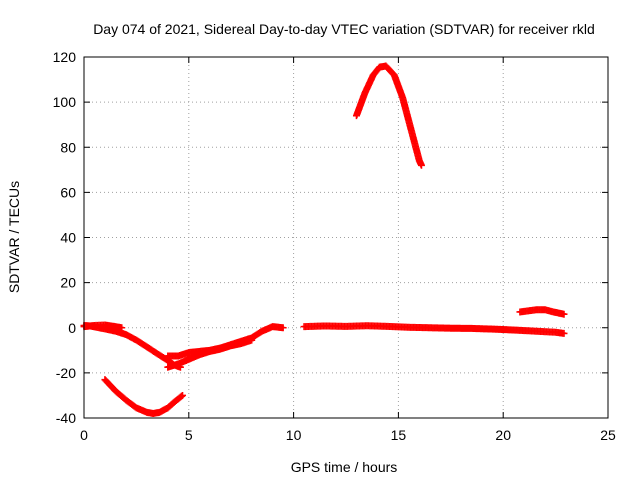 The width and height of the screenshot is (640, 480). I want to click on x-tick-label: 20, so click(503, 435).